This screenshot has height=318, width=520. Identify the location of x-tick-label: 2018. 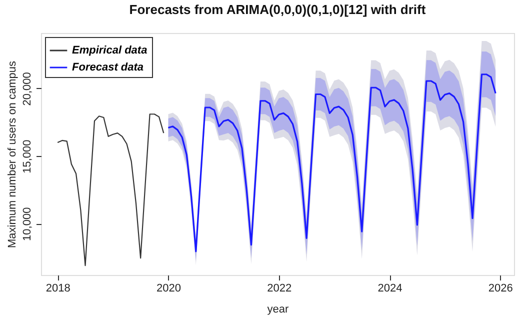
(58, 288).